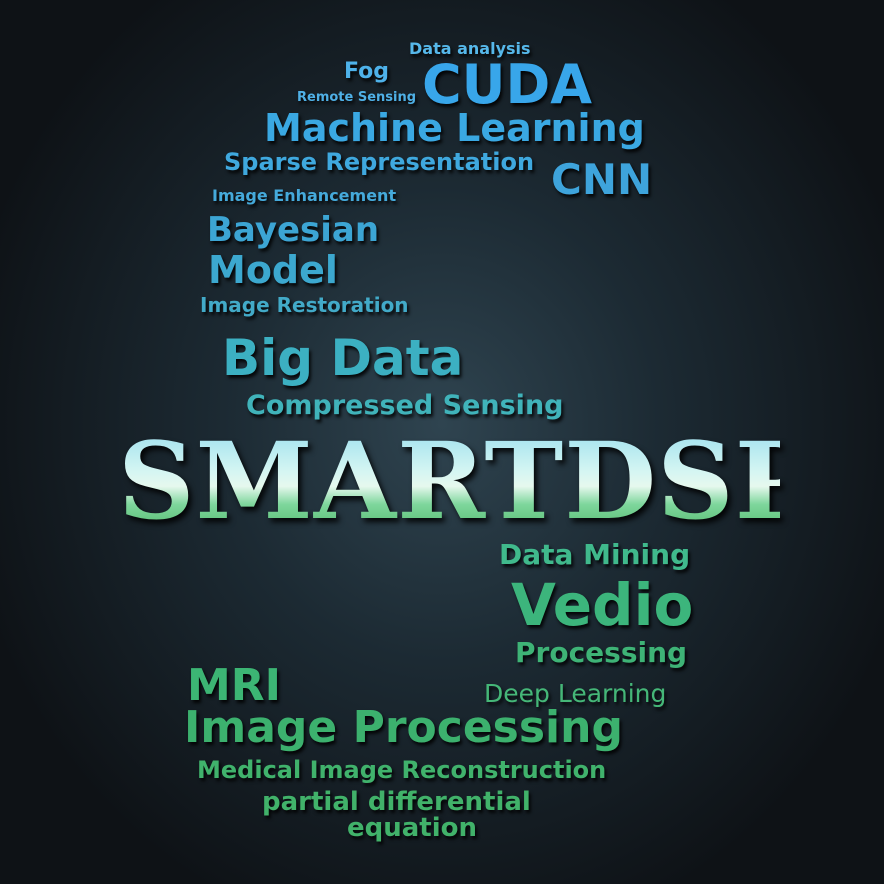 The width and height of the screenshot is (884, 884). What do you see at coordinates (412, 828) in the screenshot?
I see `word-equation: equation` at bounding box center [412, 828].